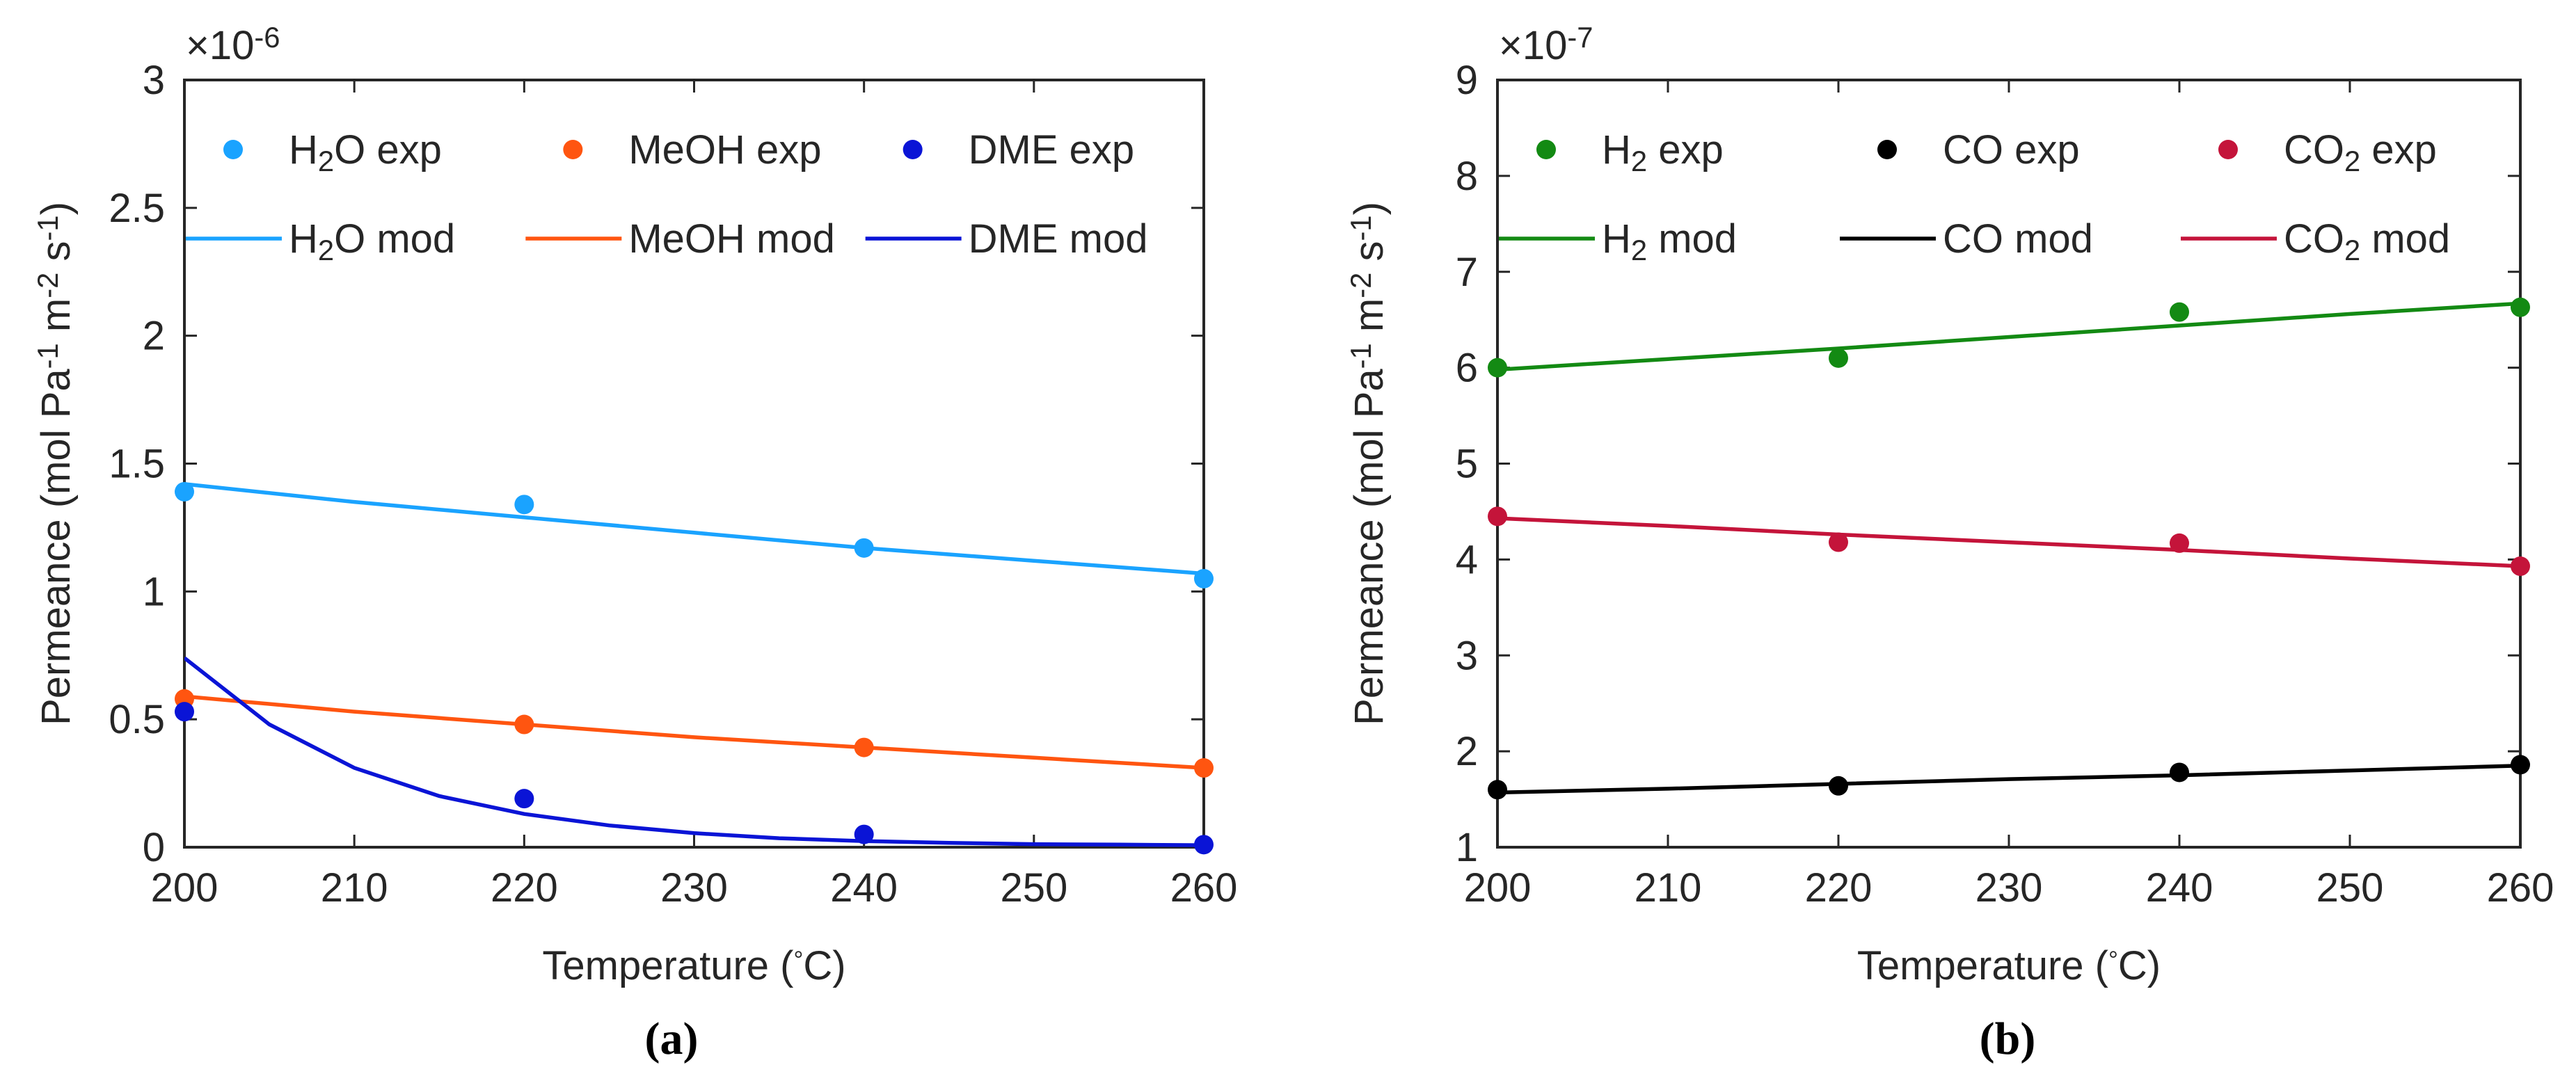 The image size is (2576, 1083). Describe the element at coordinates (372, 241) in the screenshot. I see `legend-label: H2O mod` at that location.